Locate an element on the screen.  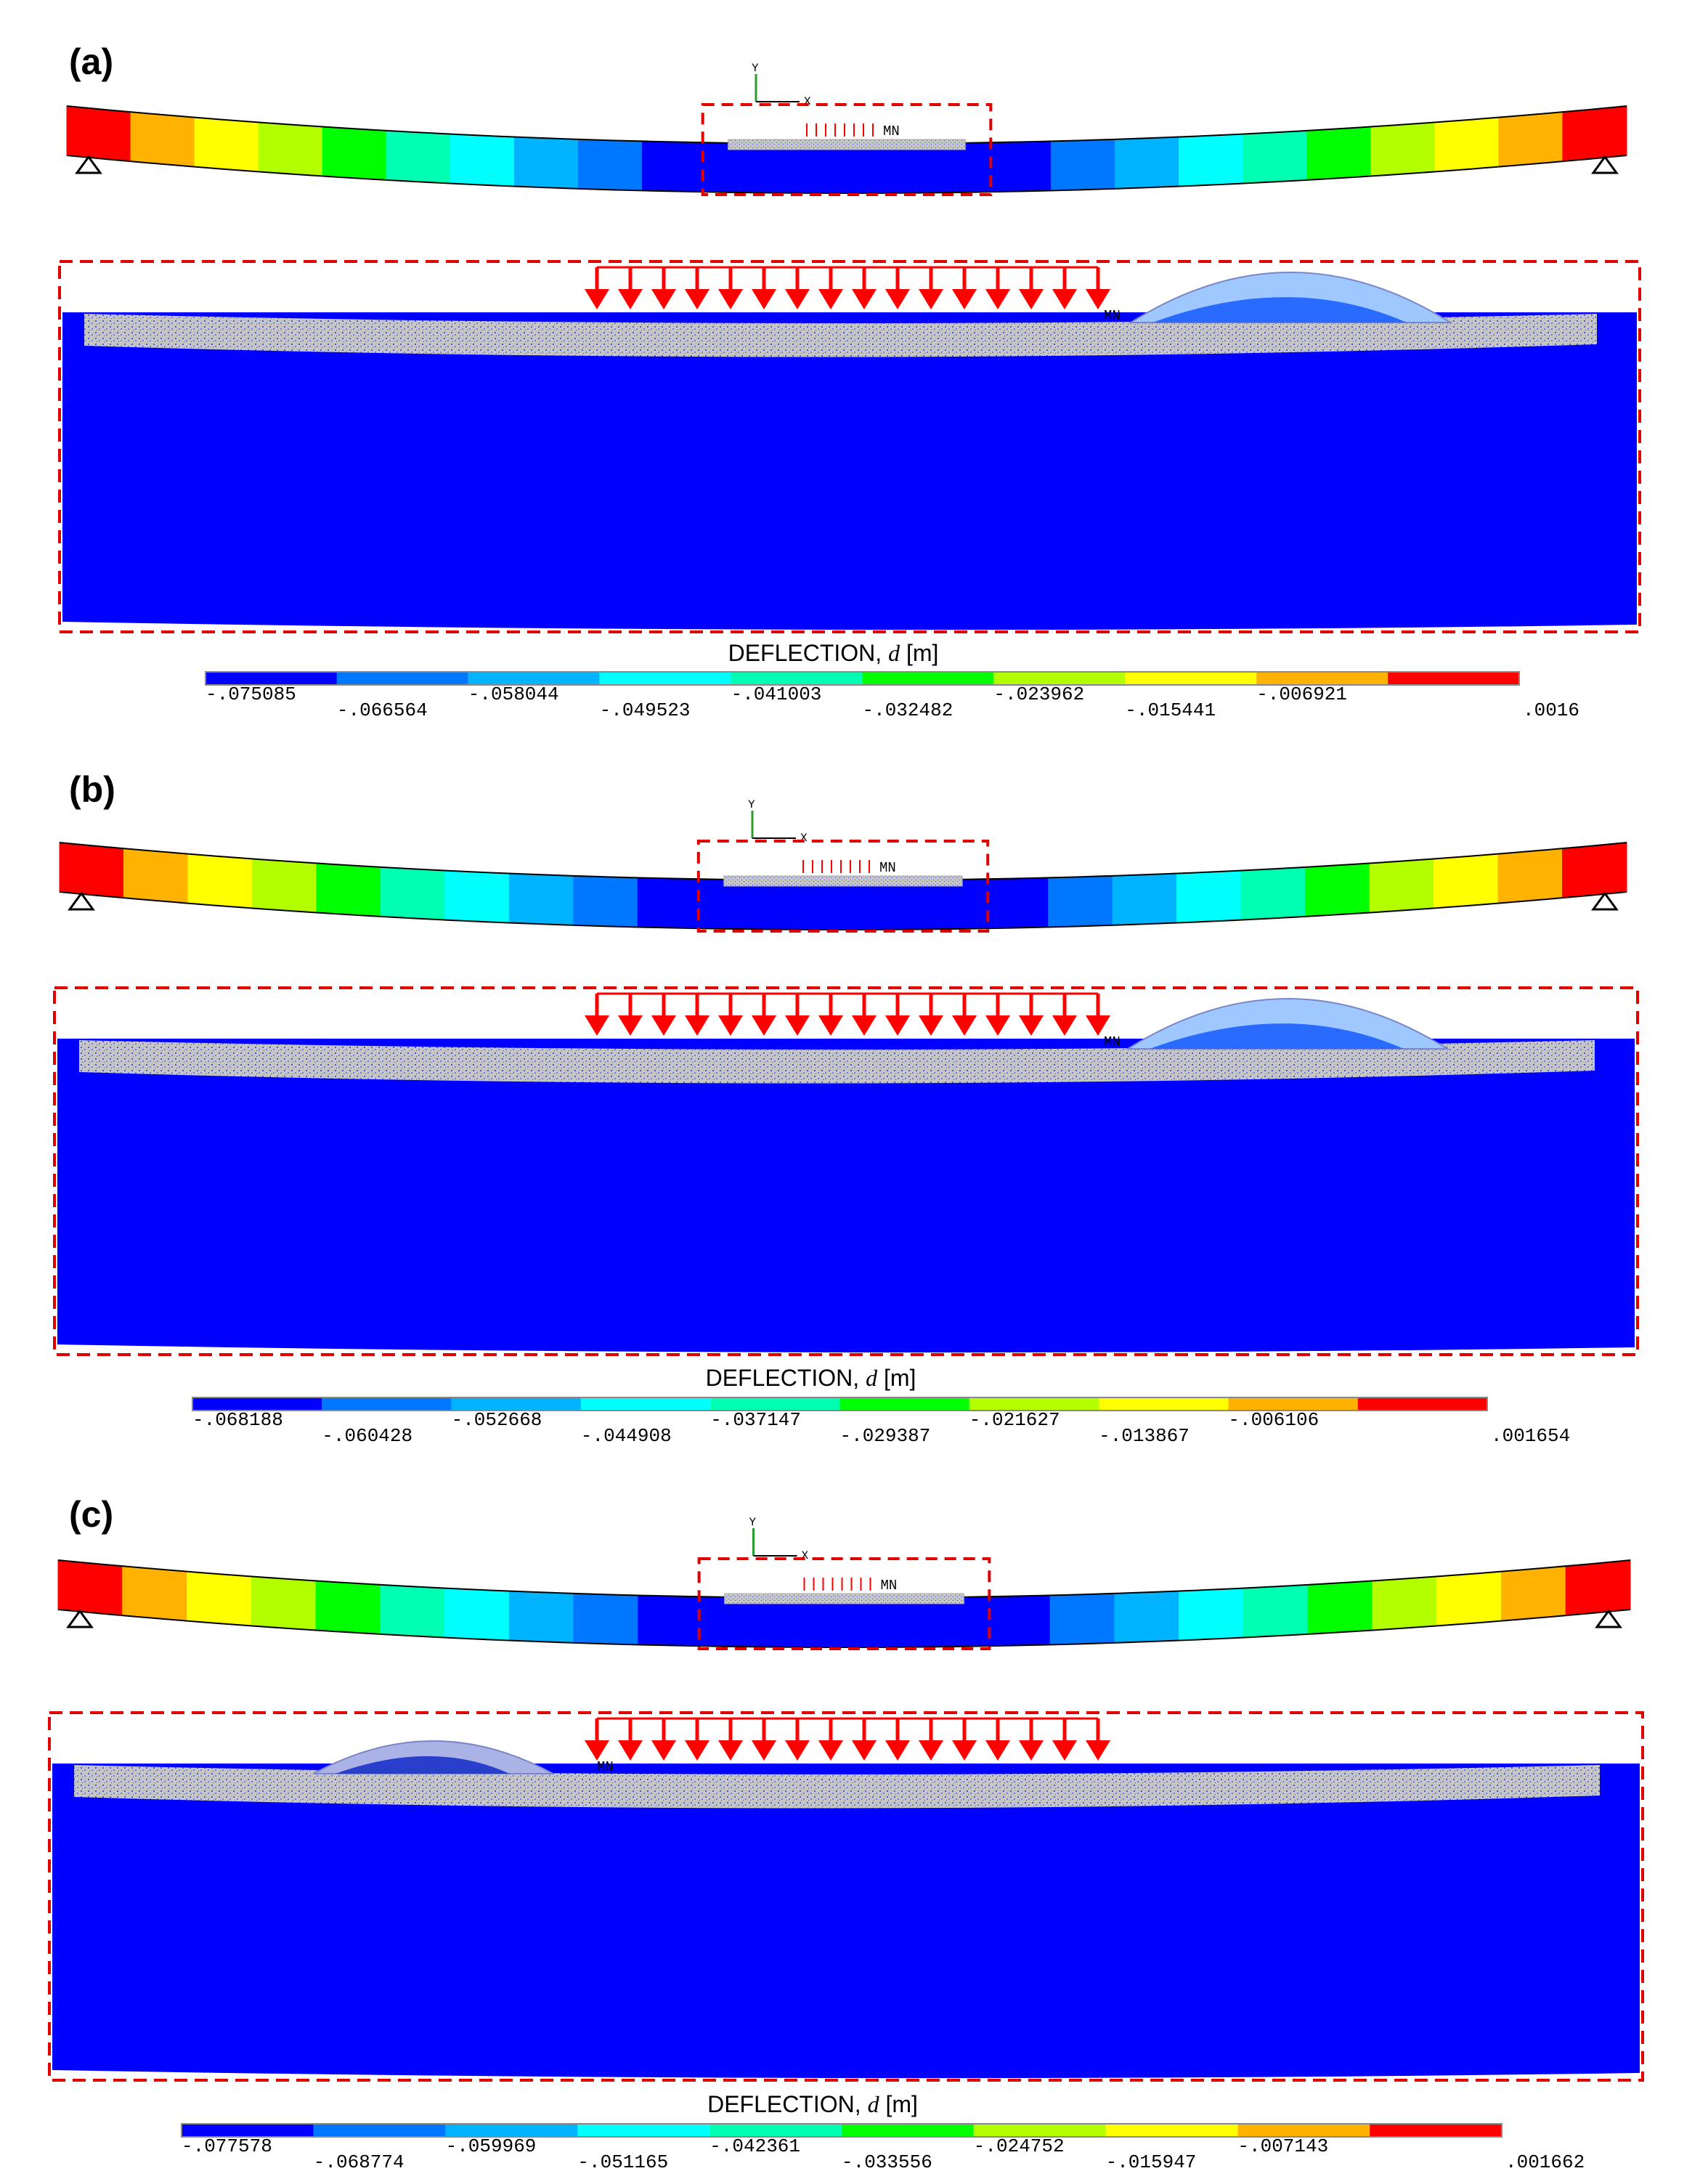
y-axis-label: Y is located at coordinates (755, 68).